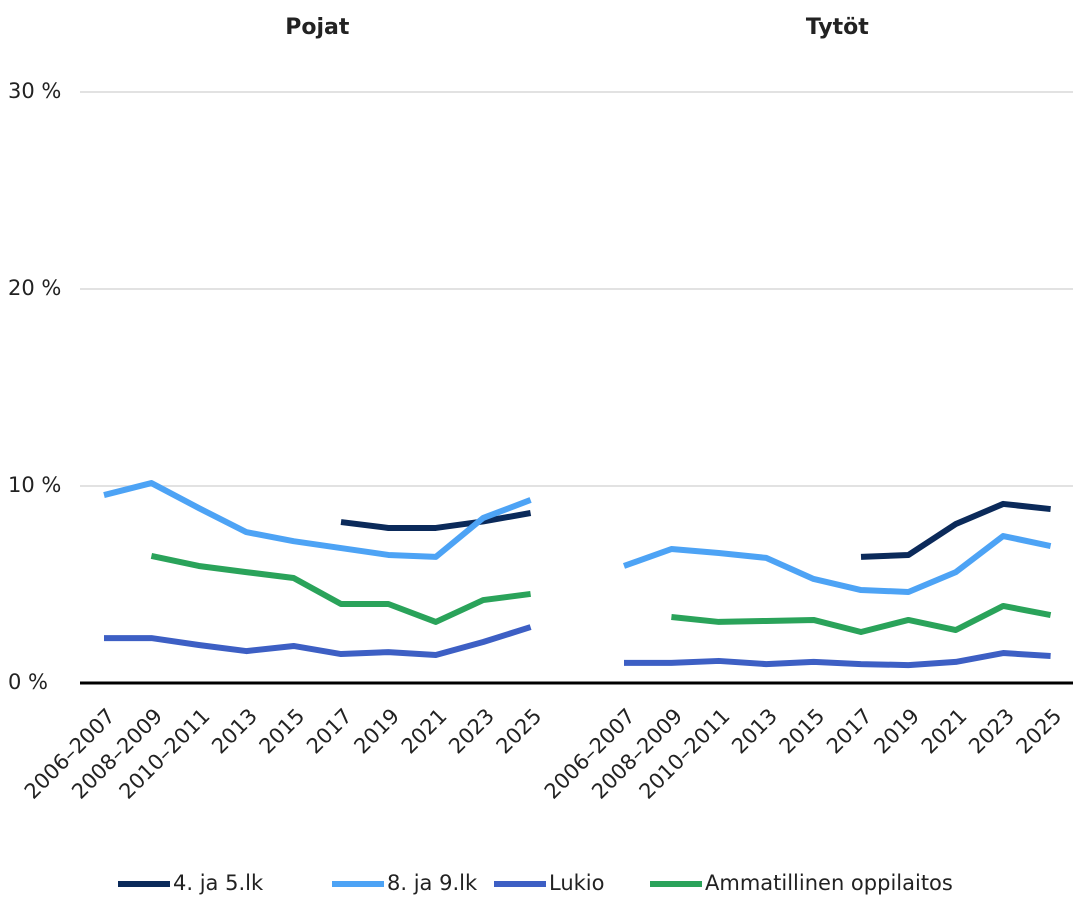 The height and width of the screenshot is (898, 1073). I want to click on legend-label: 4. ja 5.lk, so click(218, 883).